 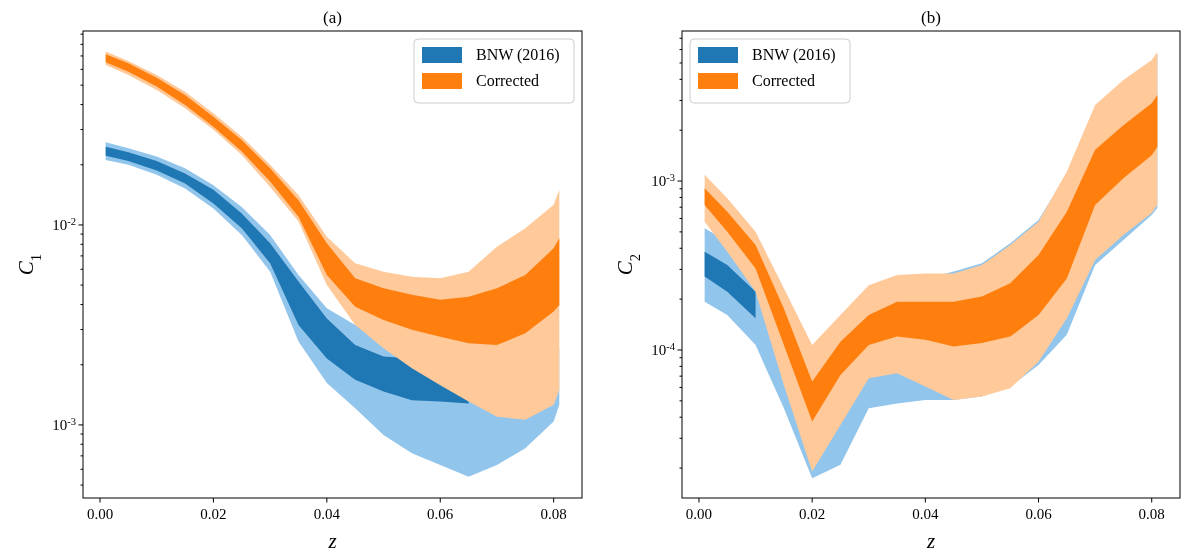 I want to click on y-tick-label: 10$^{-4}$, so click(x=663, y=349).